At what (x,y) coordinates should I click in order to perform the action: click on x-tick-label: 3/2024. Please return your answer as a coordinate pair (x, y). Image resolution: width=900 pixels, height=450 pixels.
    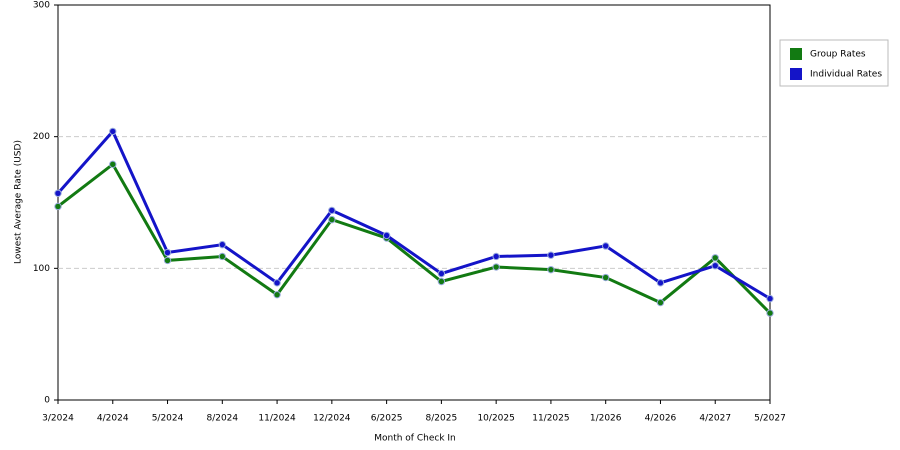
    Looking at the image, I should click on (58, 419).